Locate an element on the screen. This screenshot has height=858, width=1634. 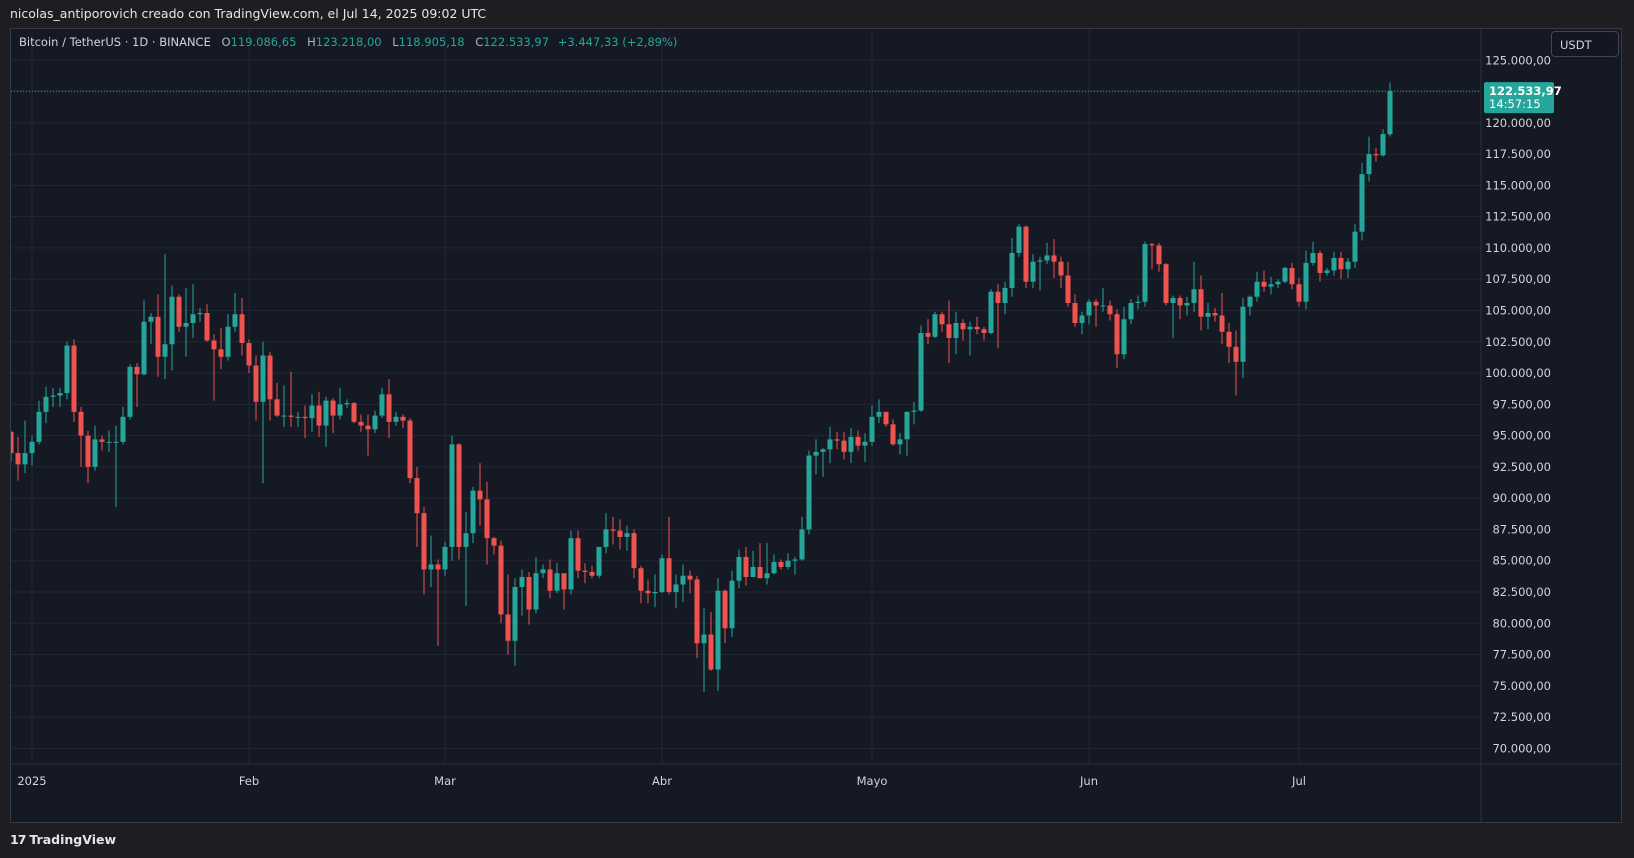
price-tick-label: 75.000,00 is located at coordinates (1521, 686).